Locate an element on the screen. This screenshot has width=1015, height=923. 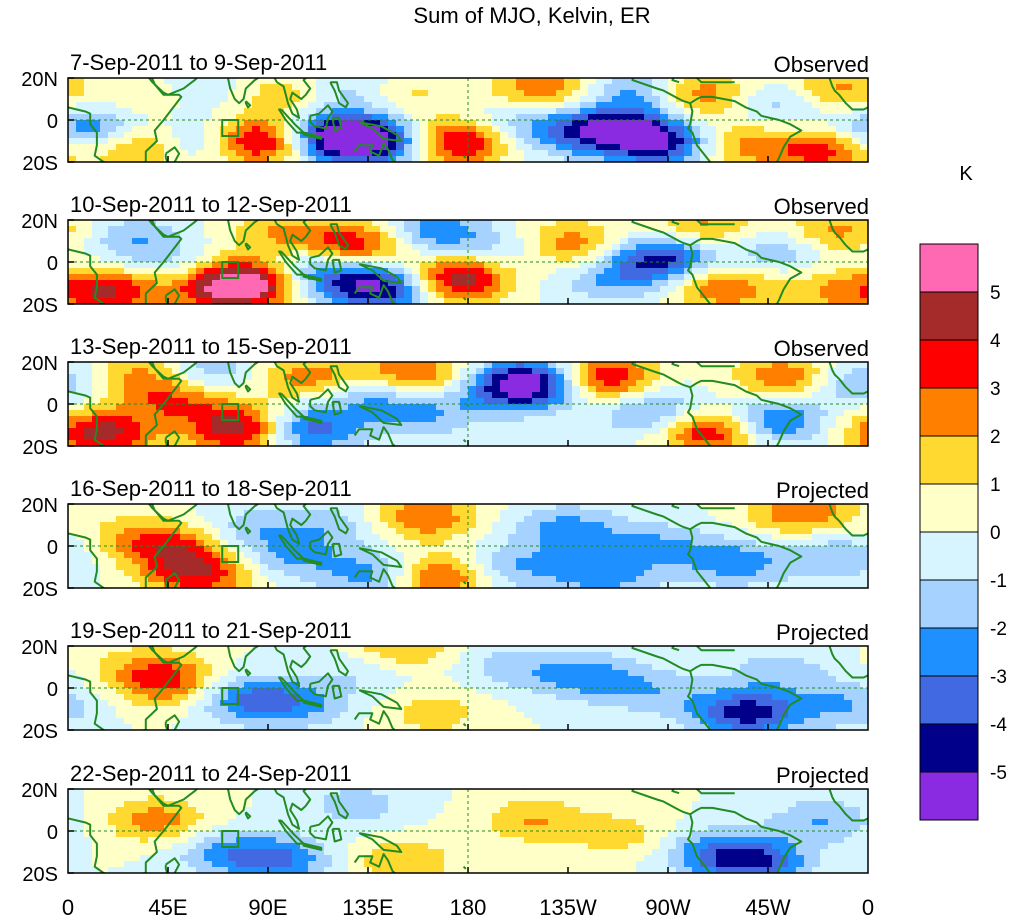
reference-box is located at coordinates (230, 270).